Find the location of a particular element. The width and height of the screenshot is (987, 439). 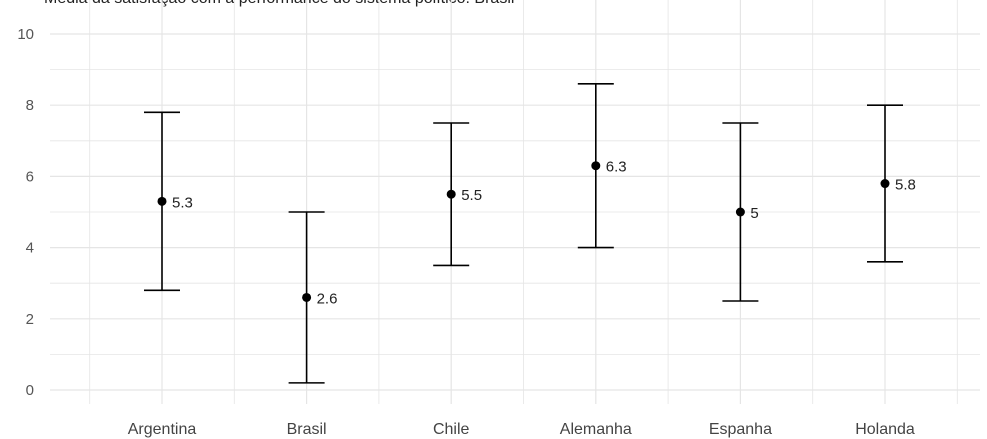

data-label: 6.3 is located at coordinates (616, 167).